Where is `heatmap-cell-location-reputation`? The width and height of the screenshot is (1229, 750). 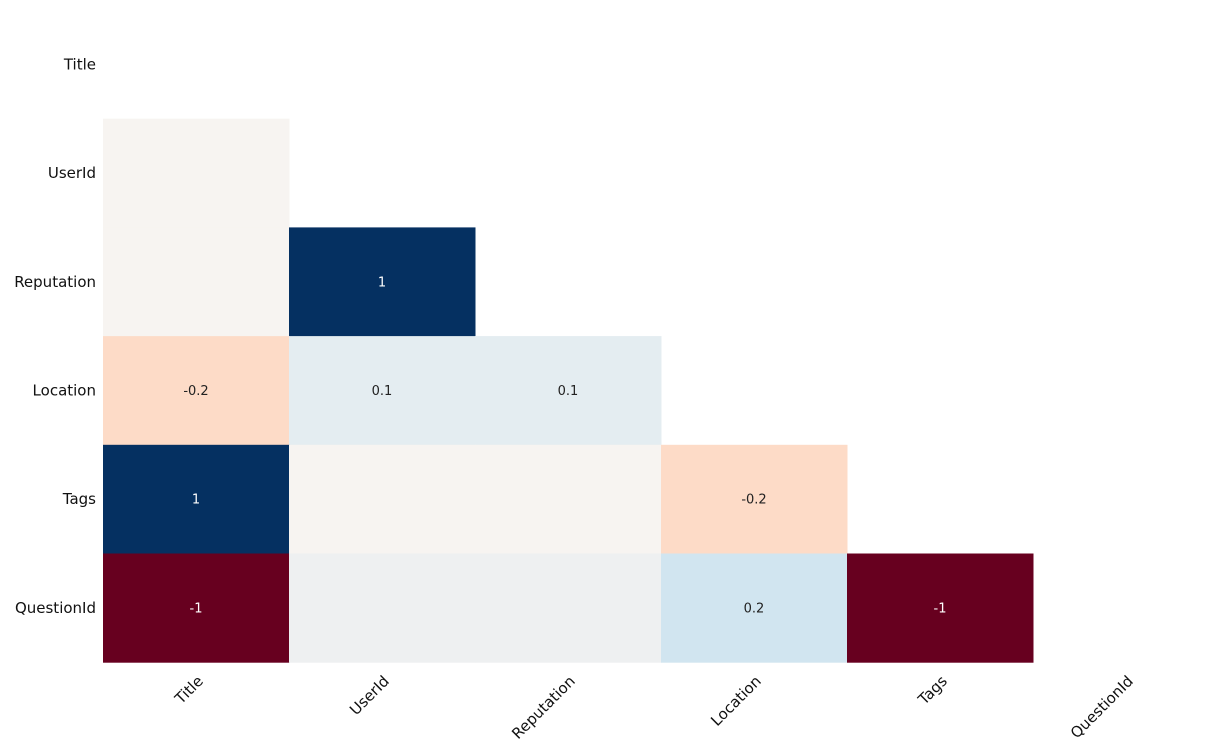 heatmap-cell-location-reputation is located at coordinates (568, 391).